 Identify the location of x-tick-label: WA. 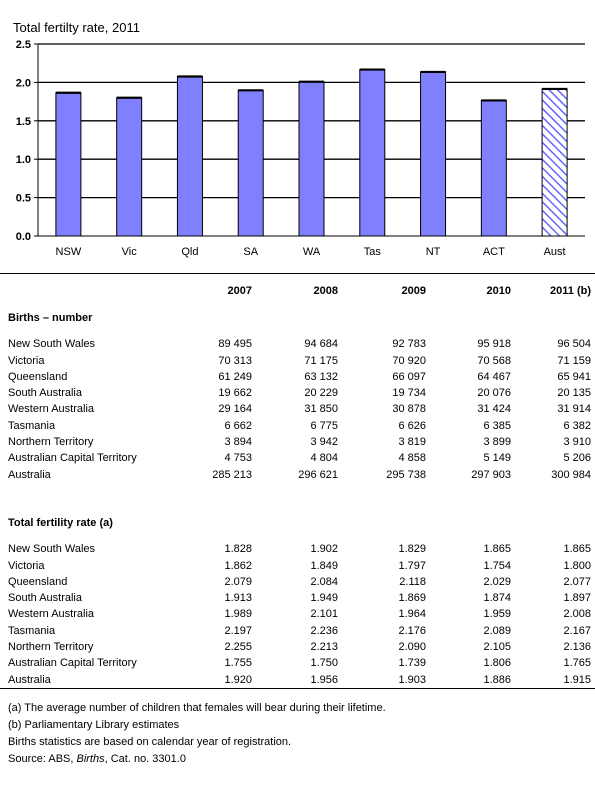
(312, 252).